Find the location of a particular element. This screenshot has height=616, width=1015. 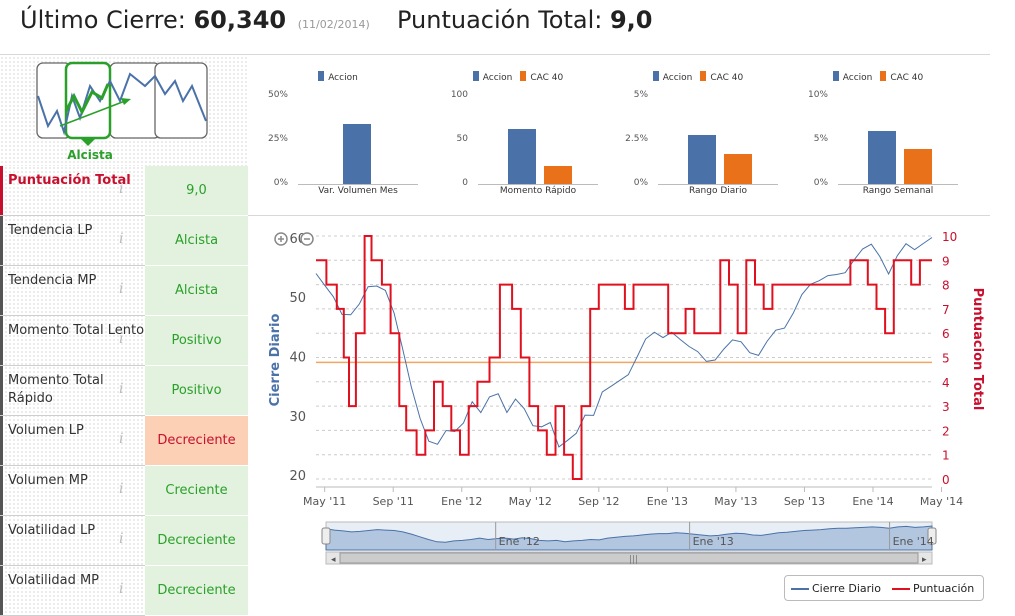

indicator-row: Momento Total Rápido i Positivo is located at coordinates (124, 391).